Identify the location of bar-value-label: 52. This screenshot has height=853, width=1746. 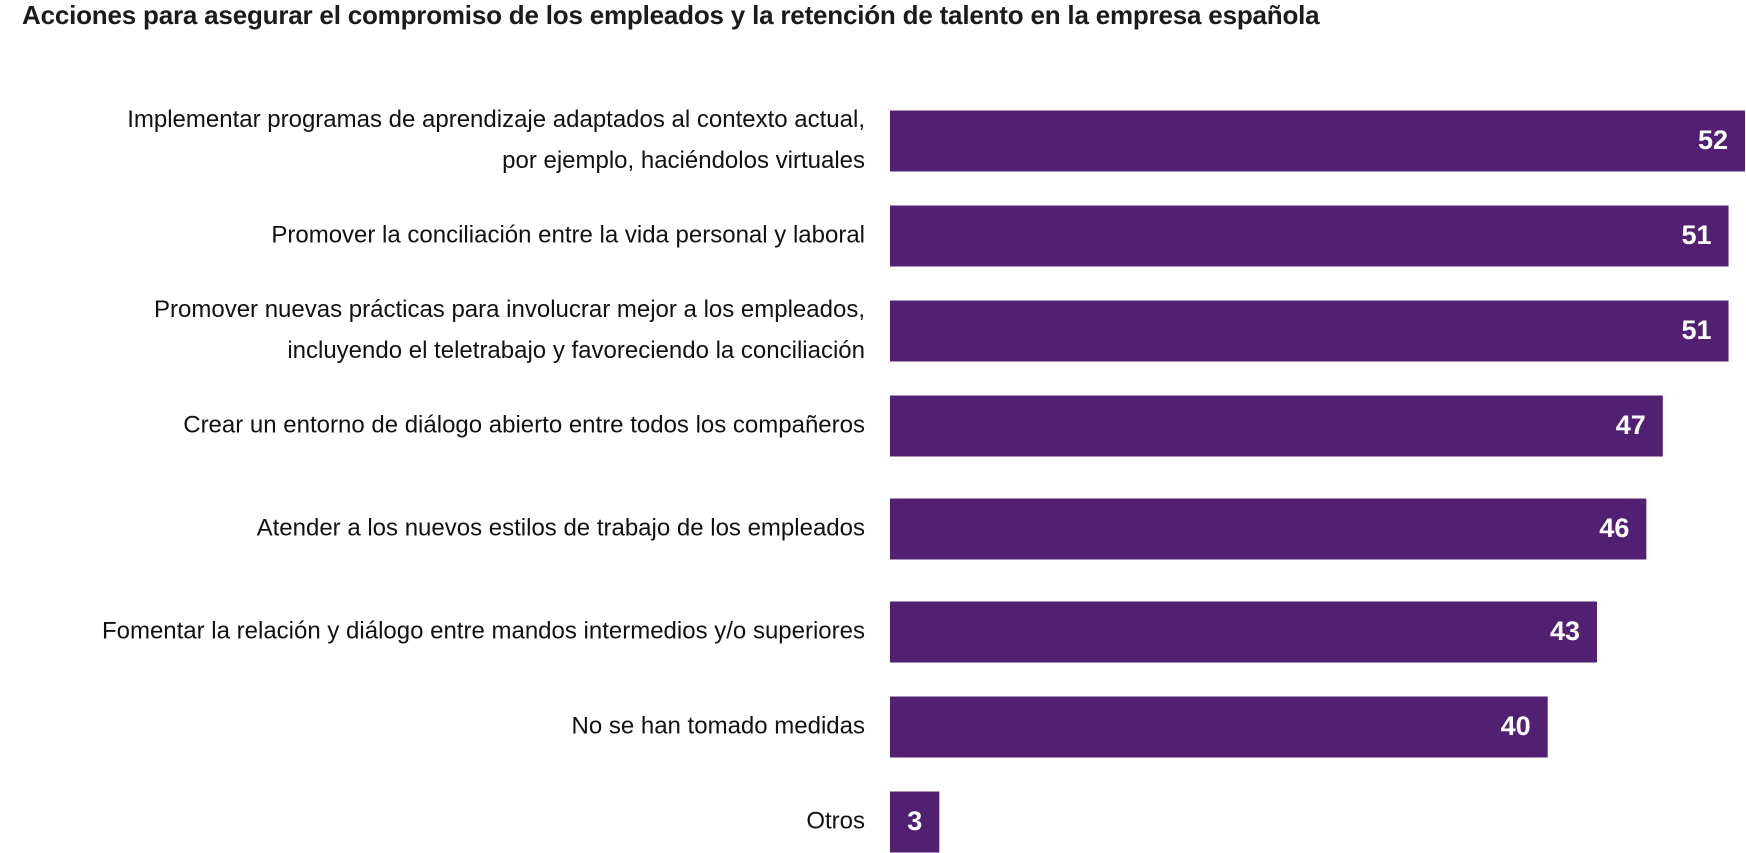
(1713, 140).